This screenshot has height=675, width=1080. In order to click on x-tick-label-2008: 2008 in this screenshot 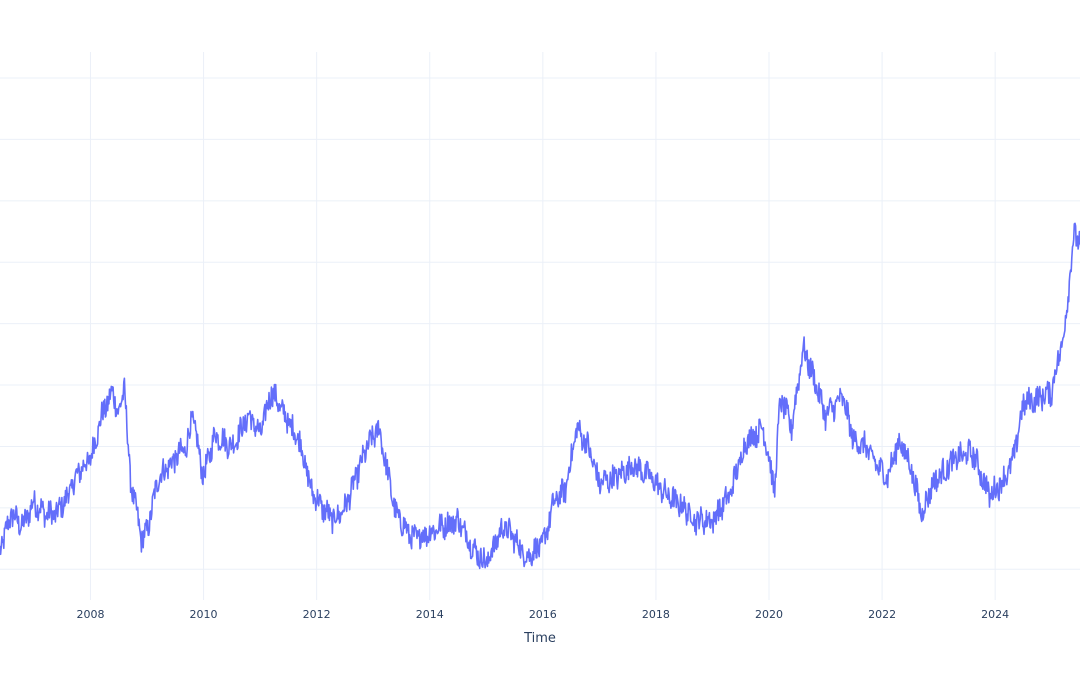, I will do `click(90, 614)`.